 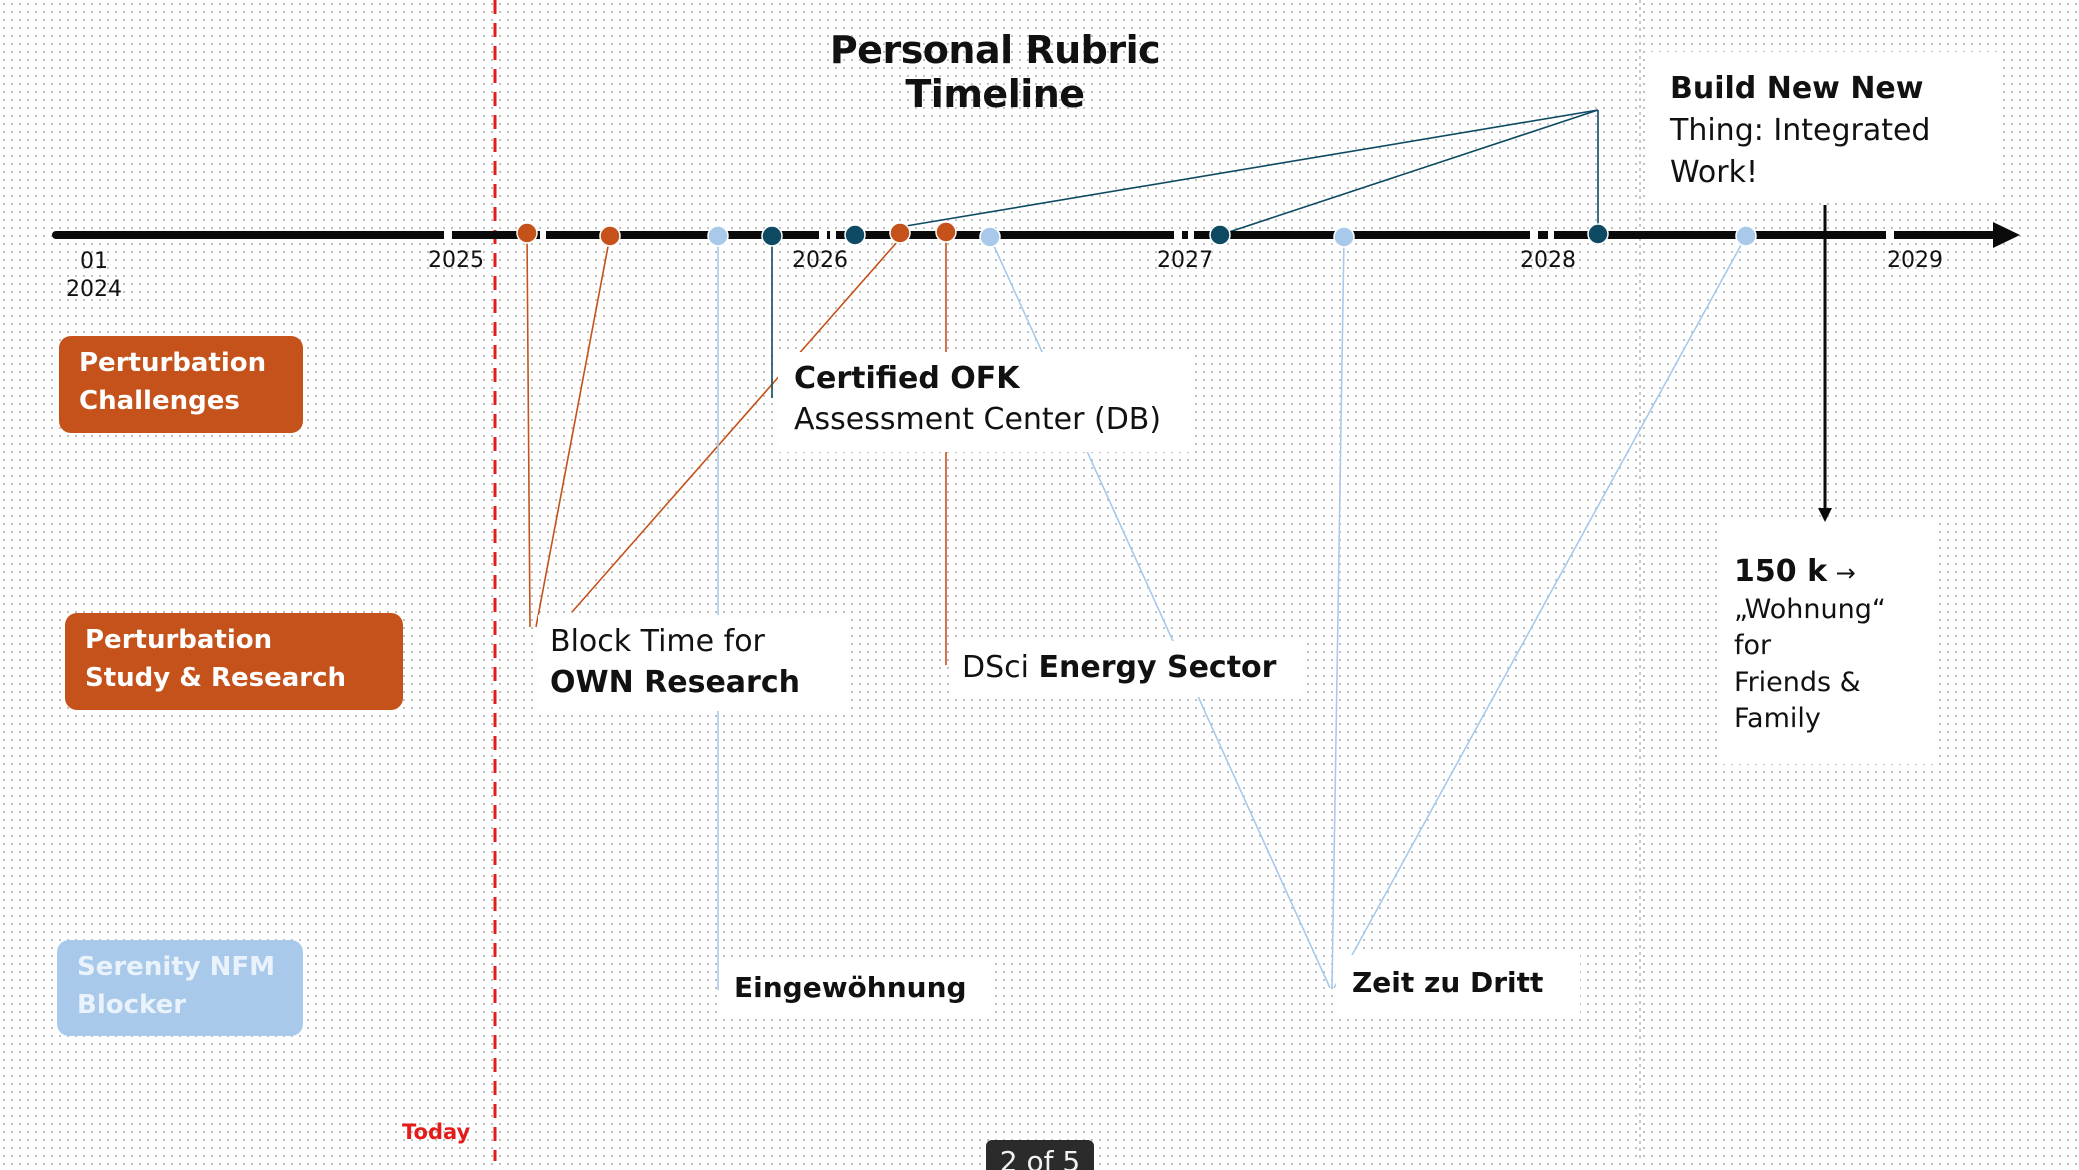 What do you see at coordinates (159, 401) in the screenshot?
I see `track-tag-challenges-line2: Challenges` at bounding box center [159, 401].